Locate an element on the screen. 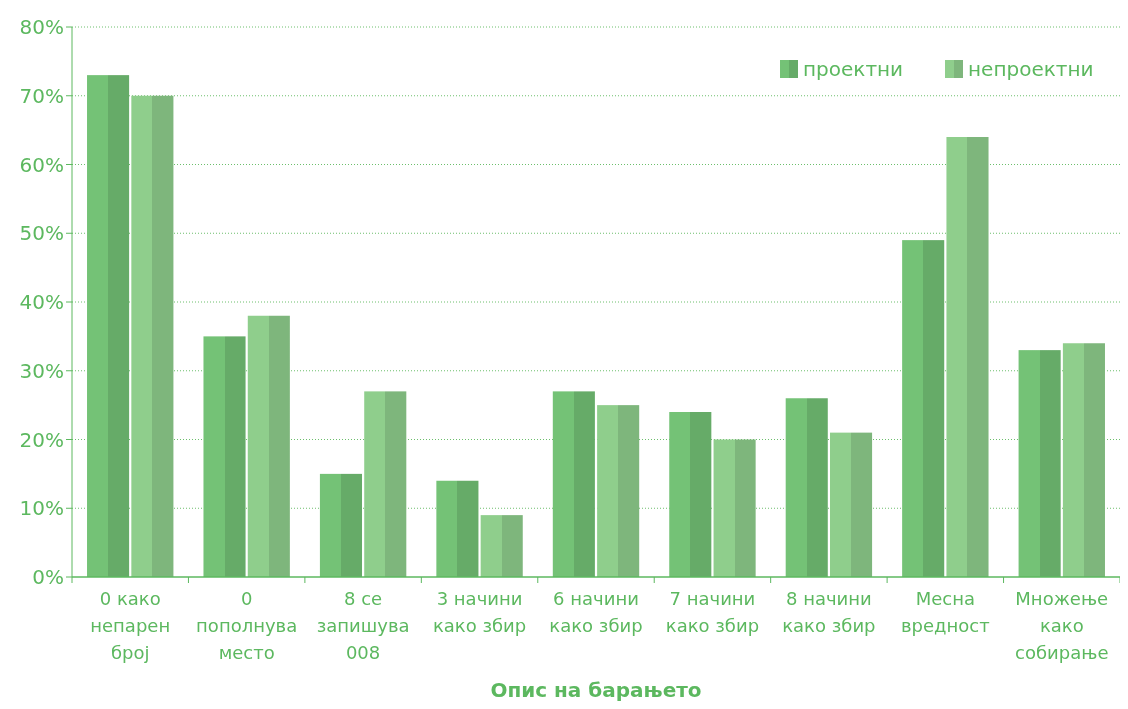 The height and width of the screenshot is (709, 1128). y-tick-label: 70% is located at coordinates (41, 95).